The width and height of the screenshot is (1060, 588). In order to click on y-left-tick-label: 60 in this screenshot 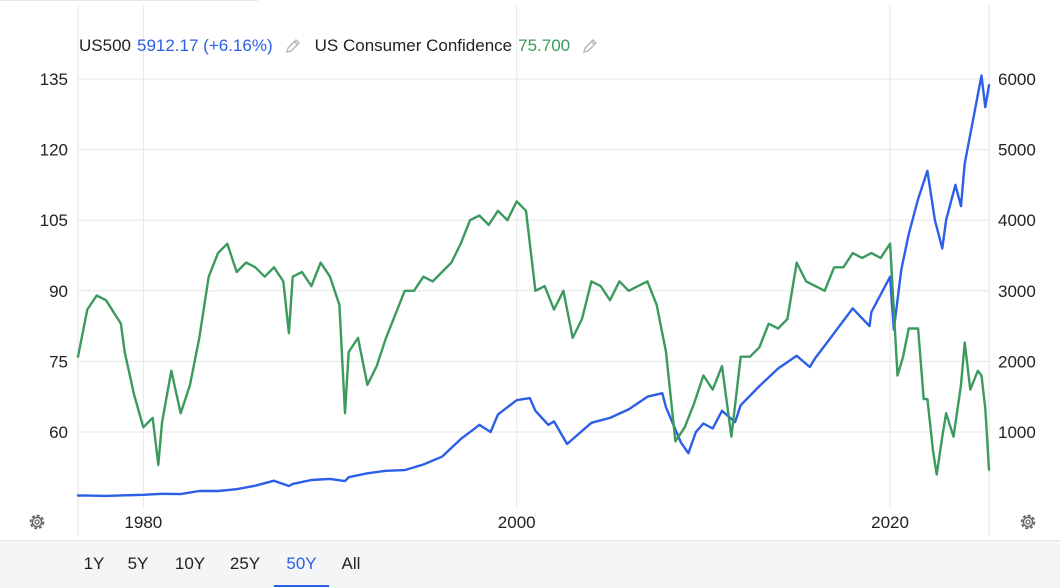, I will do `click(58, 432)`.